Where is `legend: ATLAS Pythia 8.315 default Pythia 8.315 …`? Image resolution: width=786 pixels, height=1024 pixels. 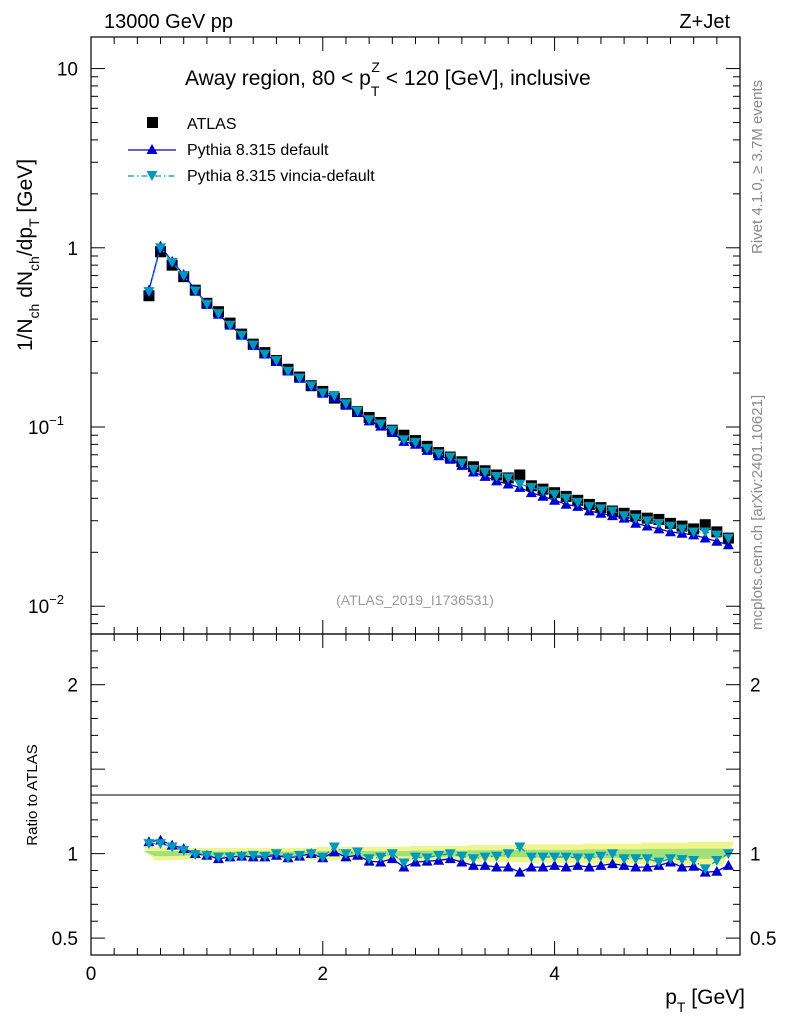 legend: ATLAS Pythia 8.315 default Pythia 8.315 … is located at coordinates (251, 150).